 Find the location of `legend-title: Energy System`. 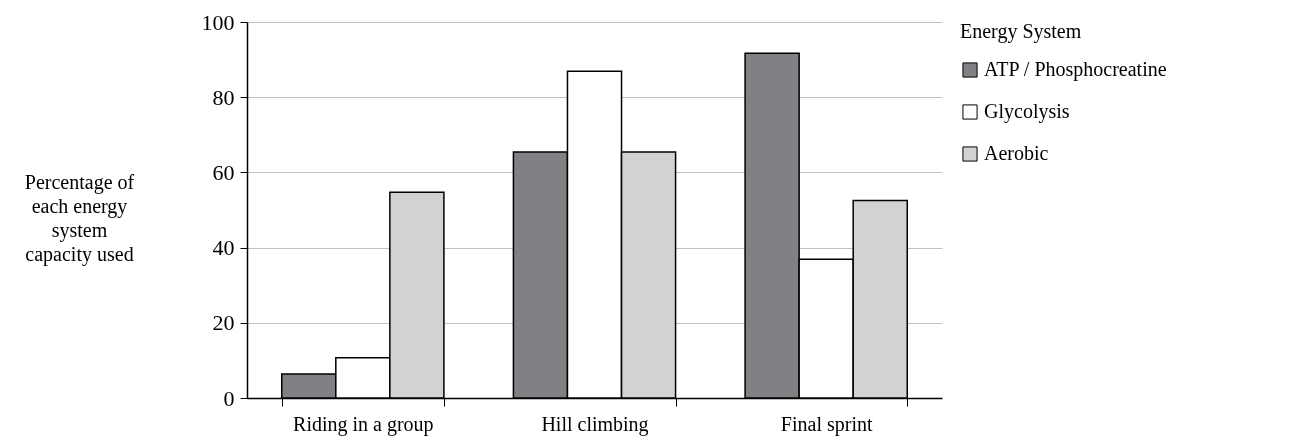

legend-title: Energy System is located at coordinates (1021, 31).